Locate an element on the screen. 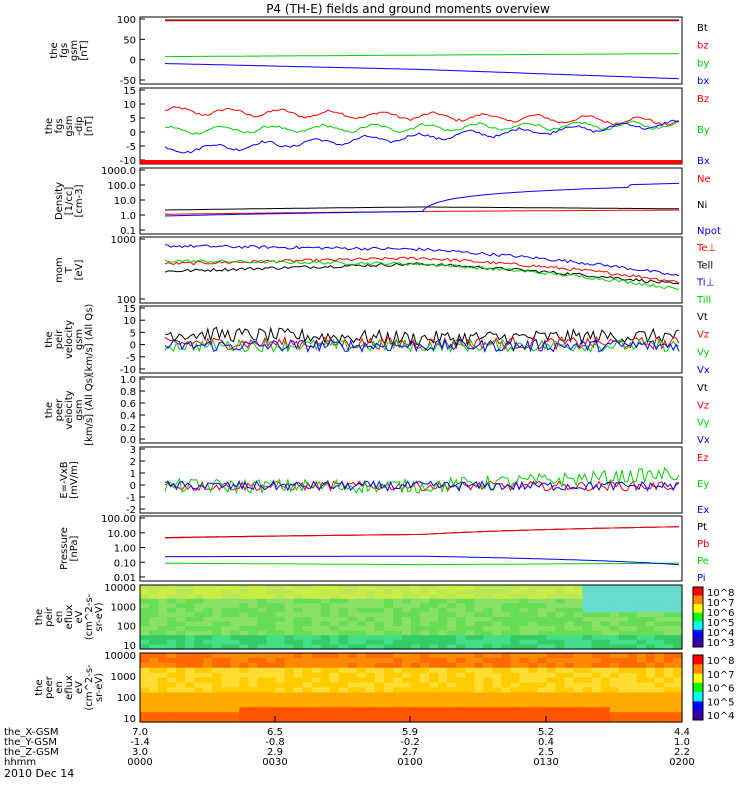  legend-label: Bz is located at coordinates (703, 99).